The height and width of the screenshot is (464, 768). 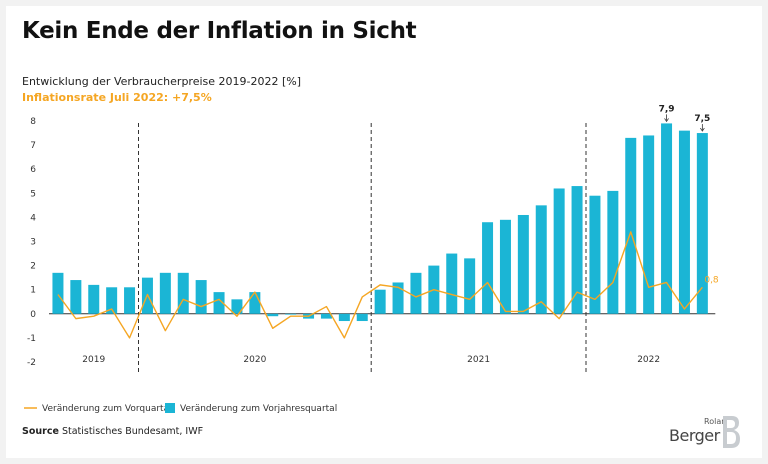 I want to click on label-layer: 7,9 7,5 0,8, so click(x=689, y=194).